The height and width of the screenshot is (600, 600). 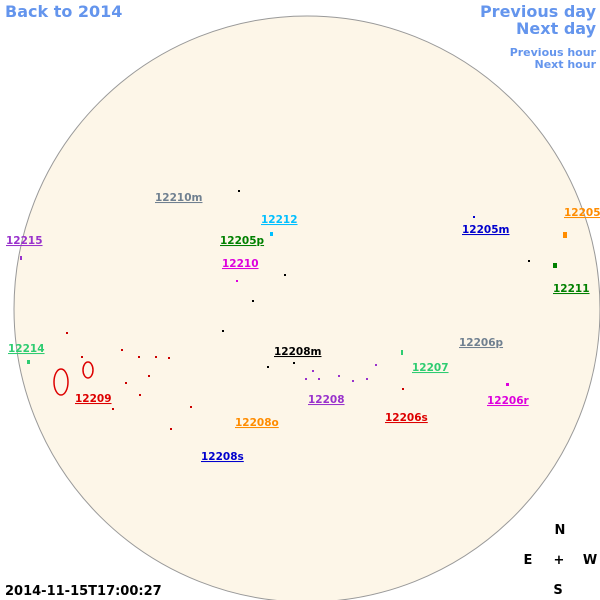 What do you see at coordinates (279, 220) in the screenshot?
I see `region-label: 12212` at bounding box center [279, 220].